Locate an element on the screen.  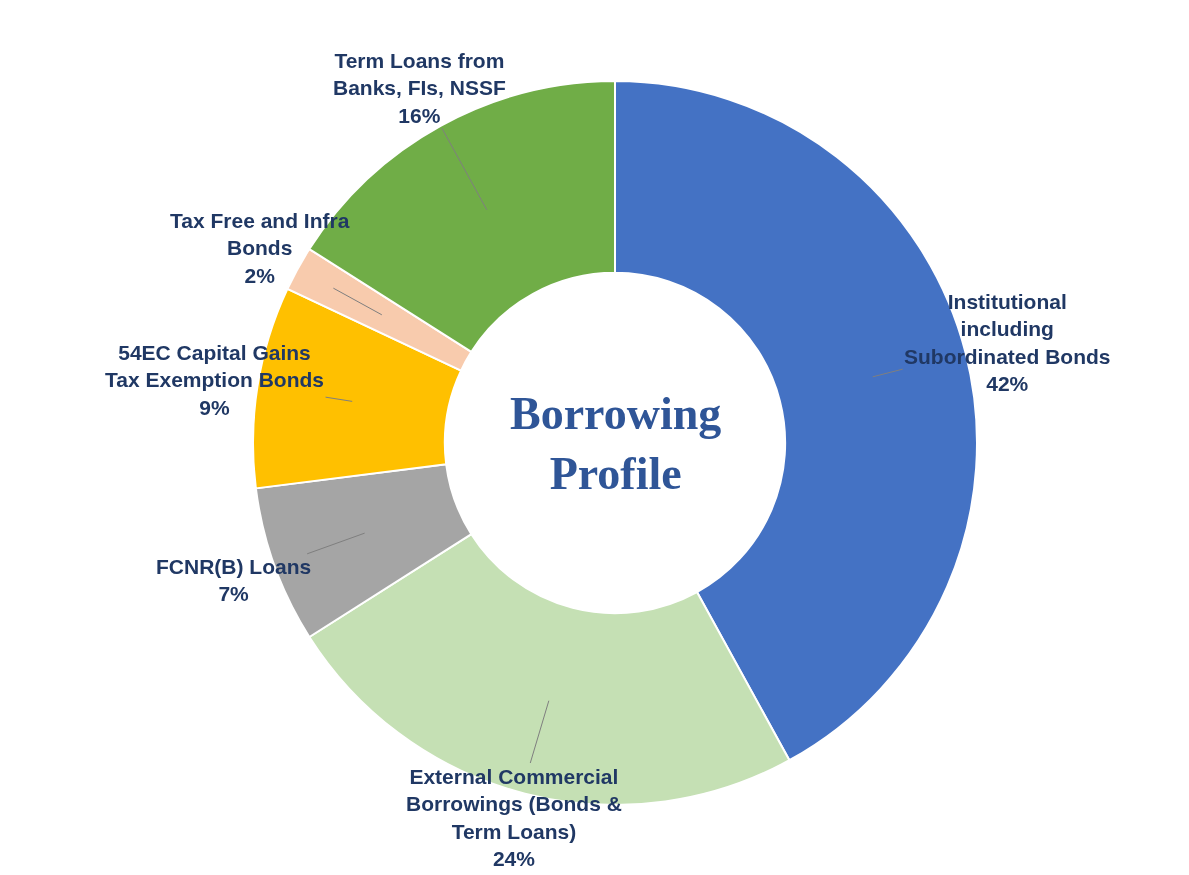
data-label: 24% is located at coordinates (514, 858).